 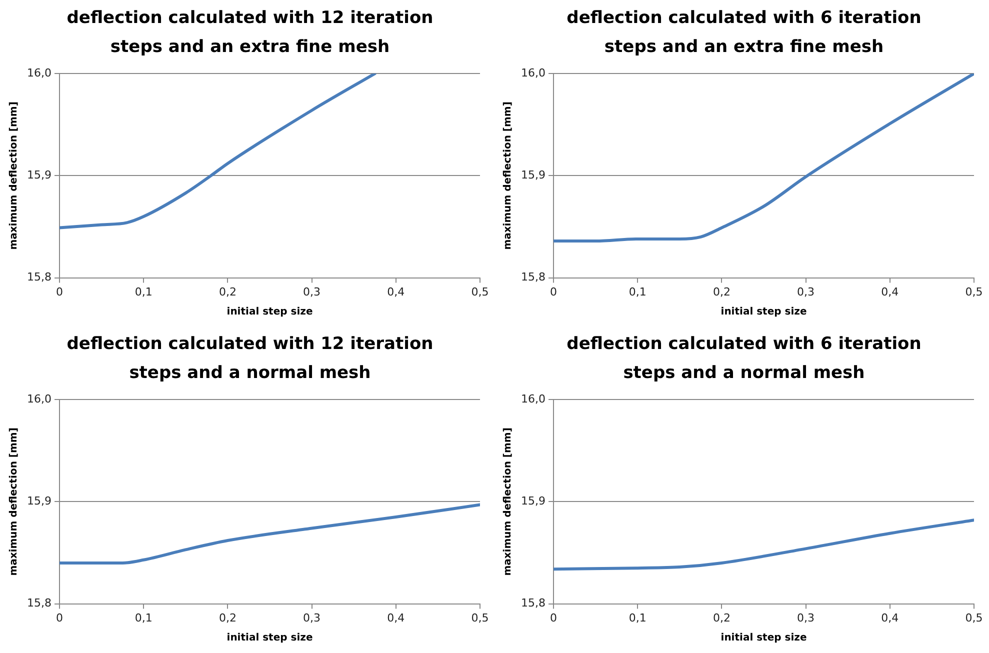 I want to click on chart-title: deflection calculated with 6 iteration steps and a normal mesh, so click(x=744, y=359).